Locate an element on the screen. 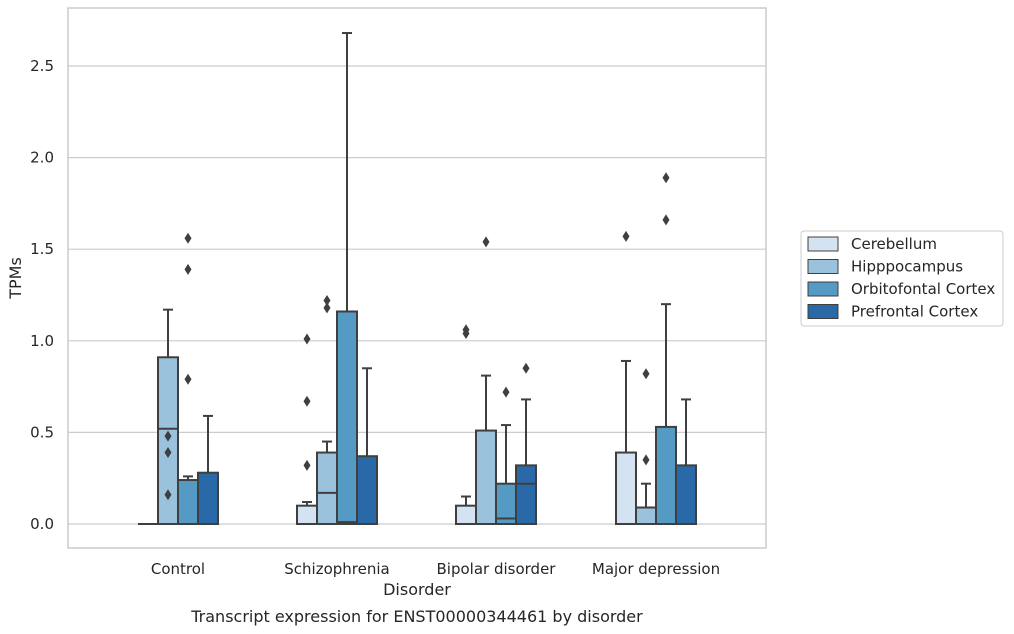 The width and height of the screenshot is (1014, 634). legend-label: Orbitofontal Cortex is located at coordinates (923, 289).